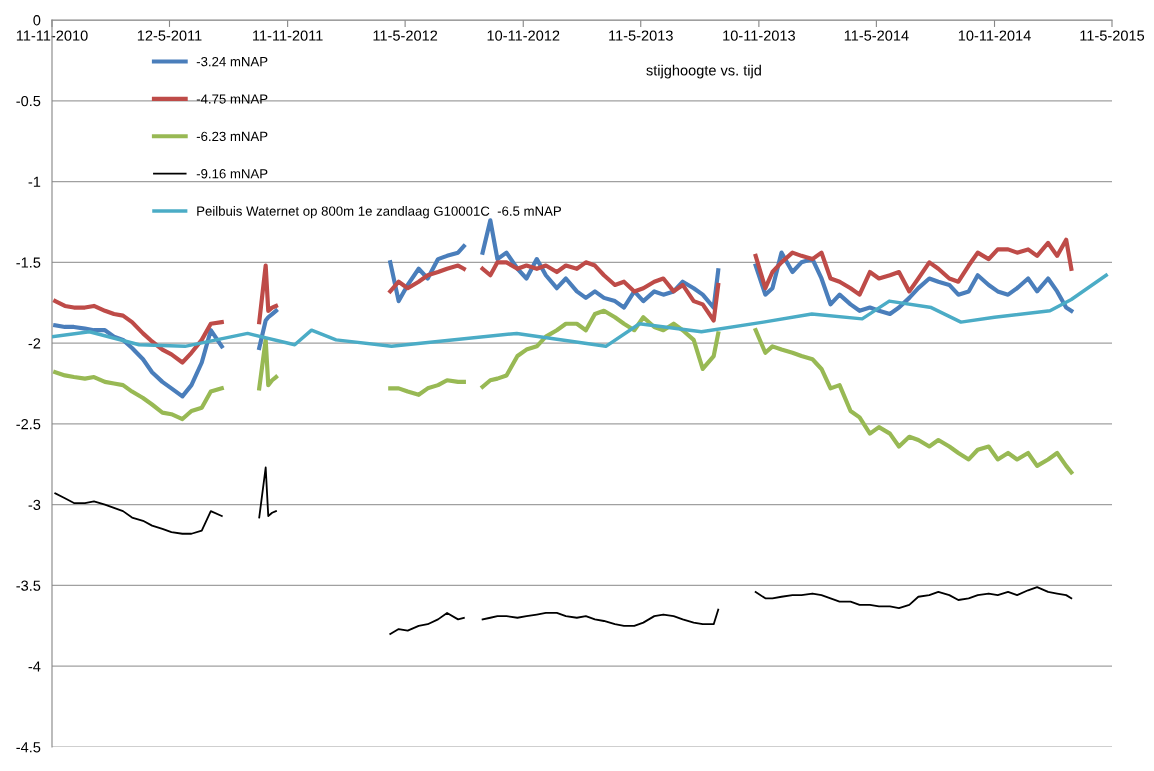 The image size is (1154, 771). What do you see at coordinates (232, 174) in the screenshot?
I see `legend-label: -9.16 mNAP` at bounding box center [232, 174].